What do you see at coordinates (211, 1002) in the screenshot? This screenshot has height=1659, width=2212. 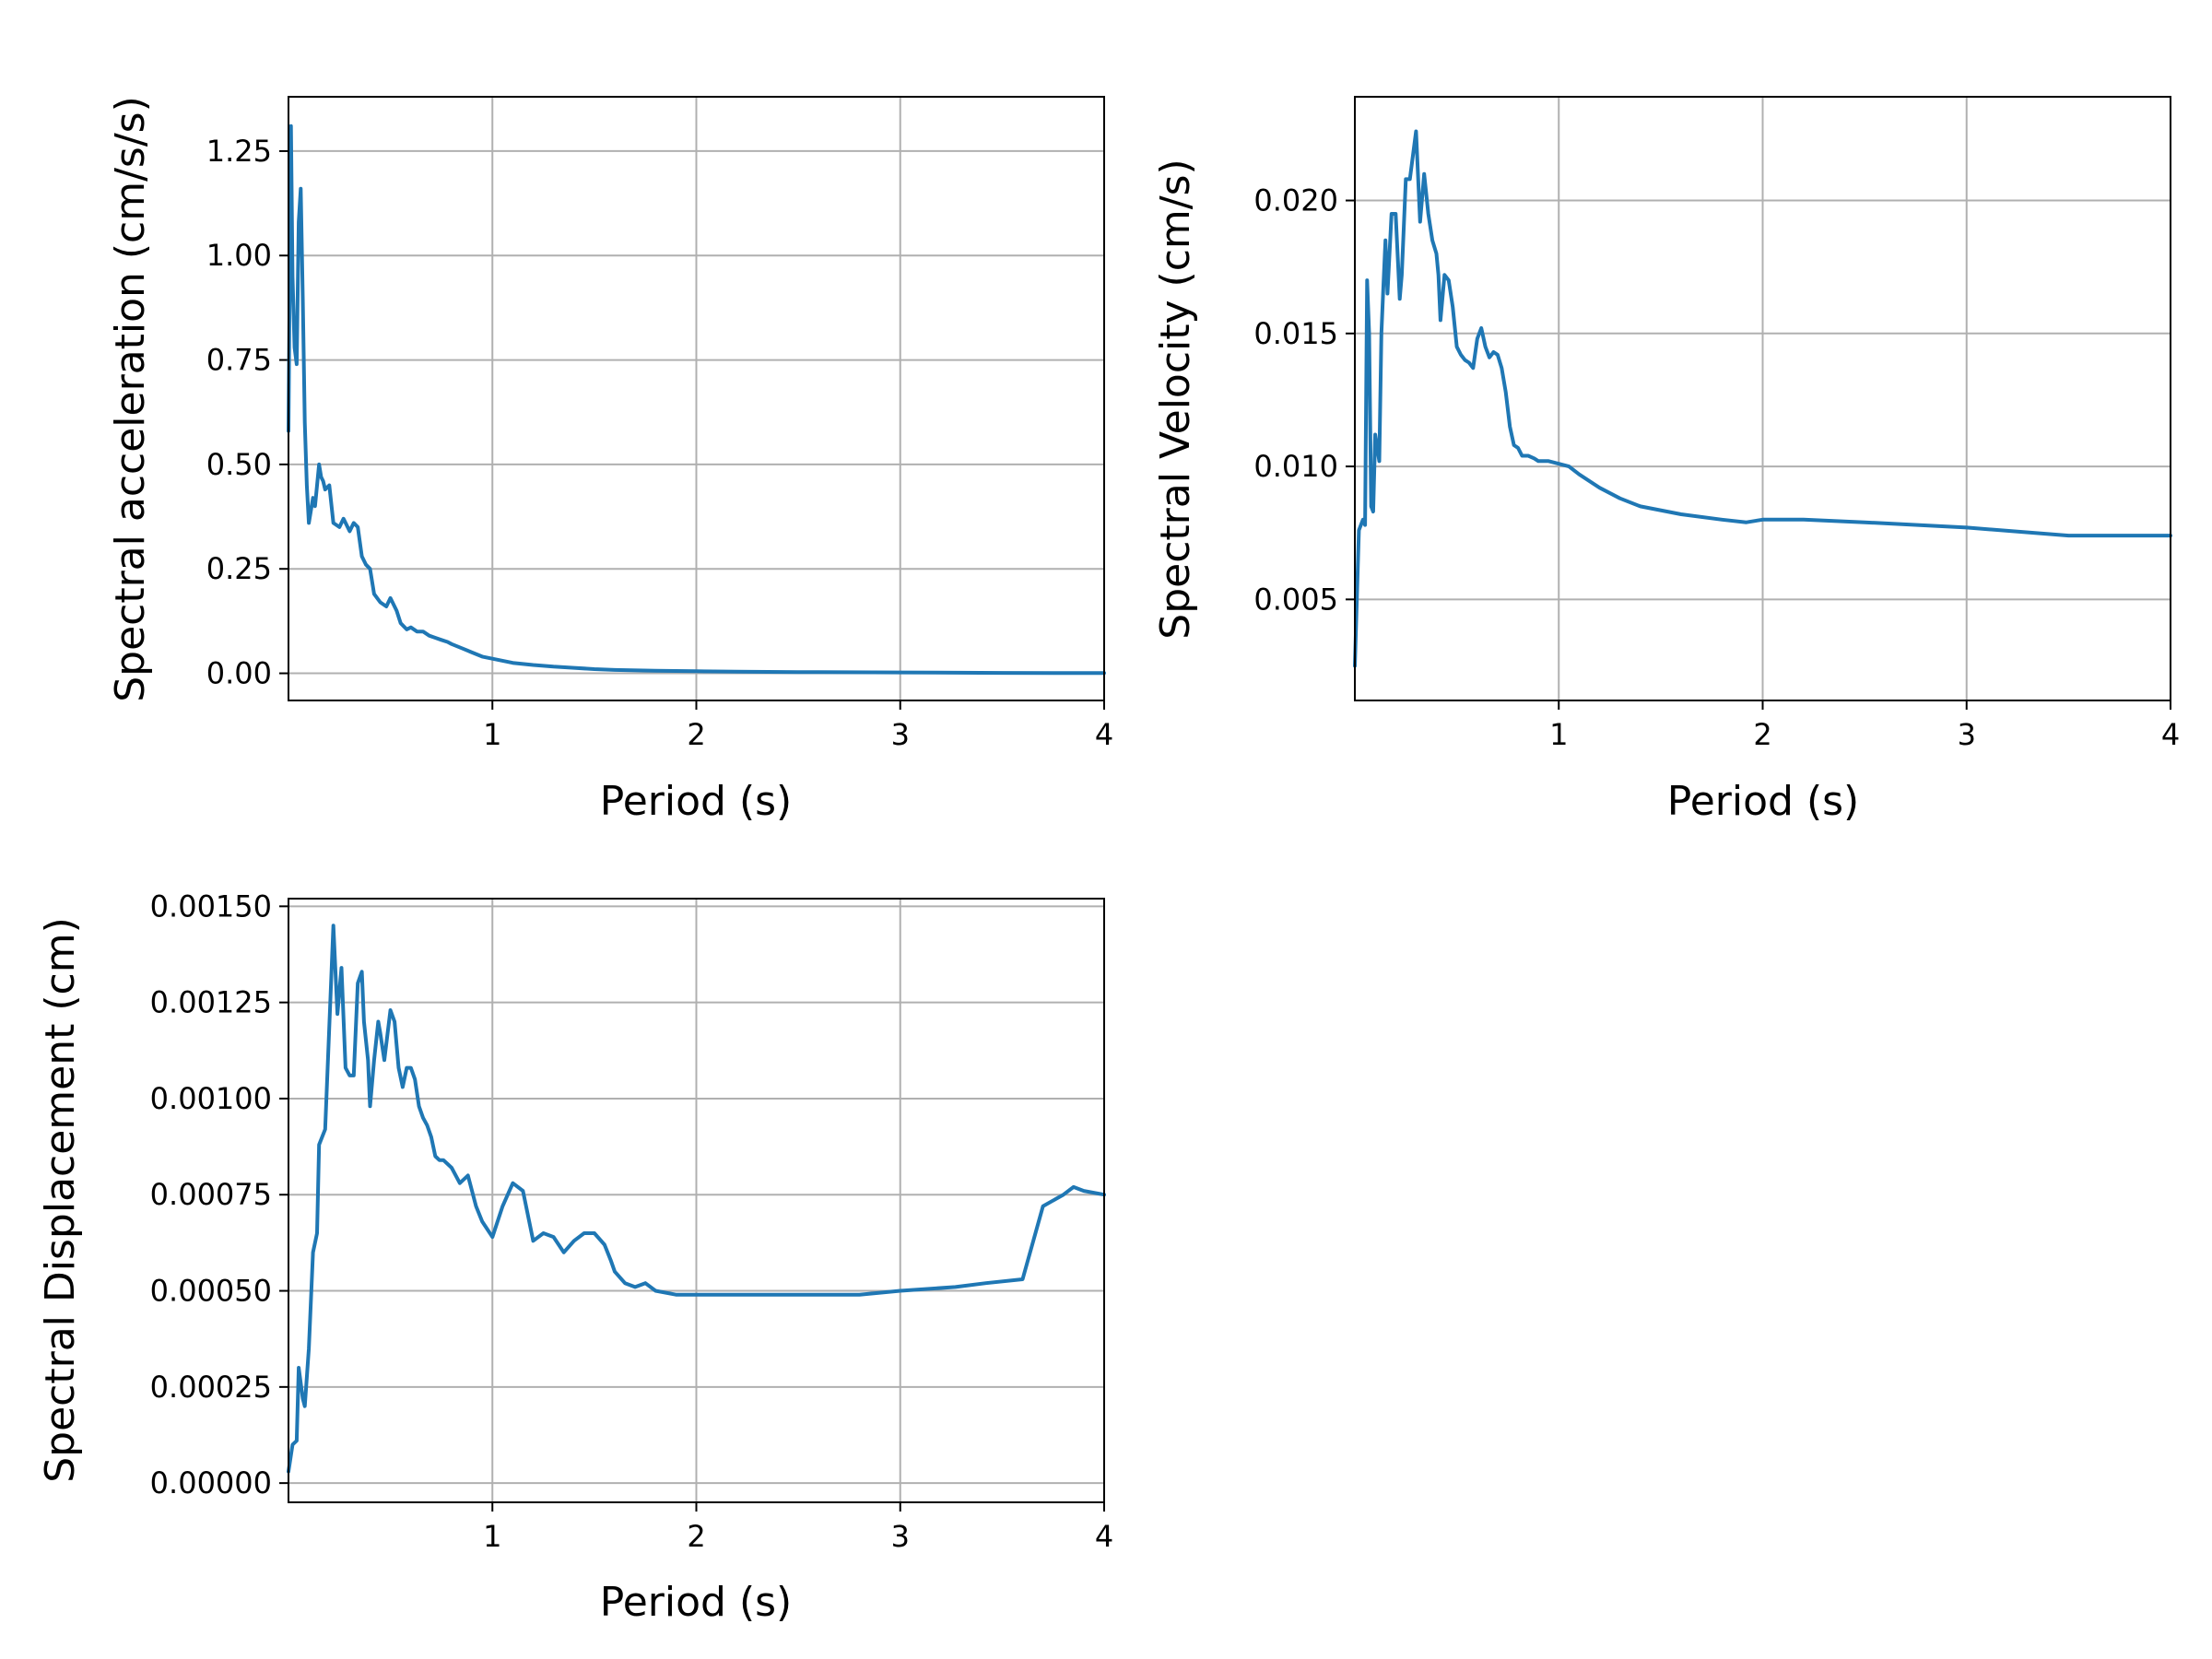 I see `displacement-ytick-label: 0.00125` at bounding box center [211, 1002].